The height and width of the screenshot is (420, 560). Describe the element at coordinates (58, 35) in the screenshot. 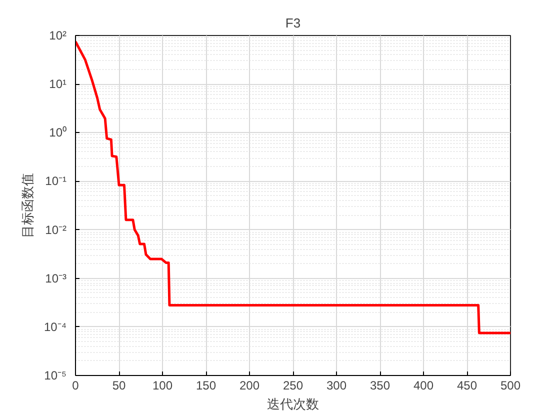

I see `y-tick-label: 10²` at that location.